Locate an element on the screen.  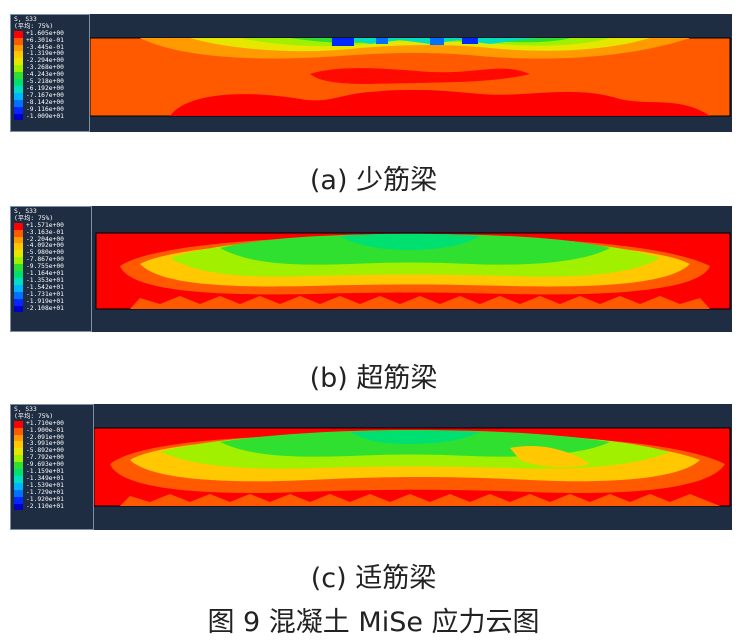
legend-entry: -2.108e+01 is located at coordinates (51, 308).